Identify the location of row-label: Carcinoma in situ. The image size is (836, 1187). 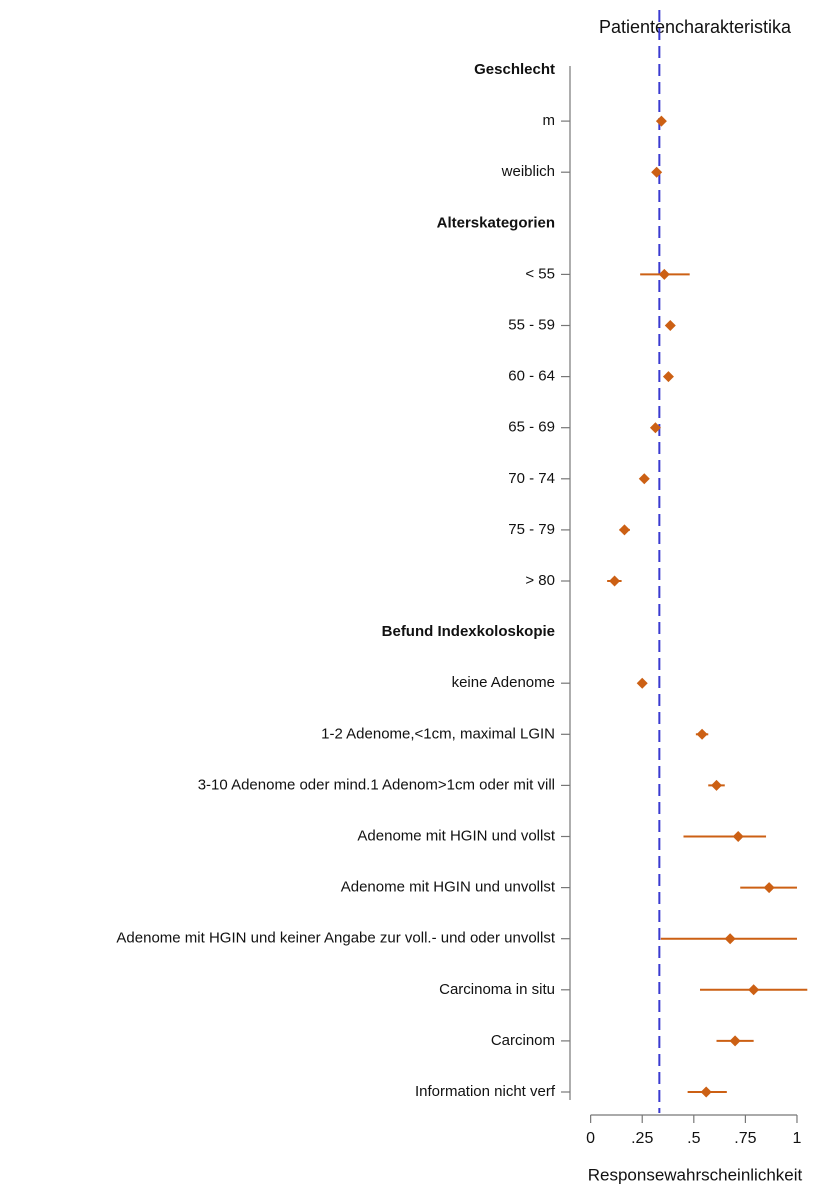
(497, 989).